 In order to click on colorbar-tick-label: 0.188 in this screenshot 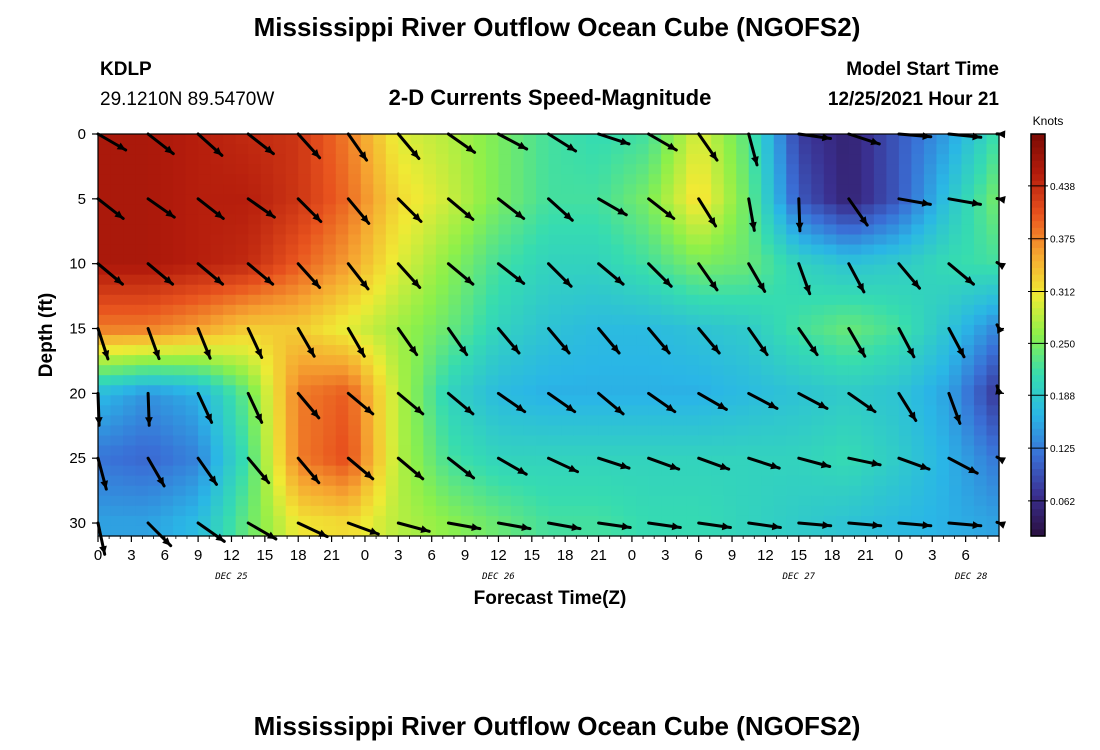, I will do `click(1062, 396)`.